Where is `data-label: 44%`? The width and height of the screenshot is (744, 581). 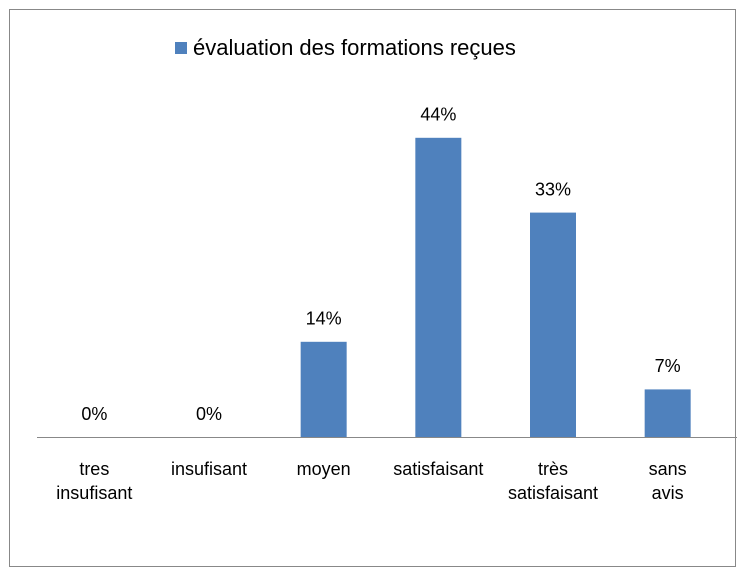 data-label: 44% is located at coordinates (438, 115).